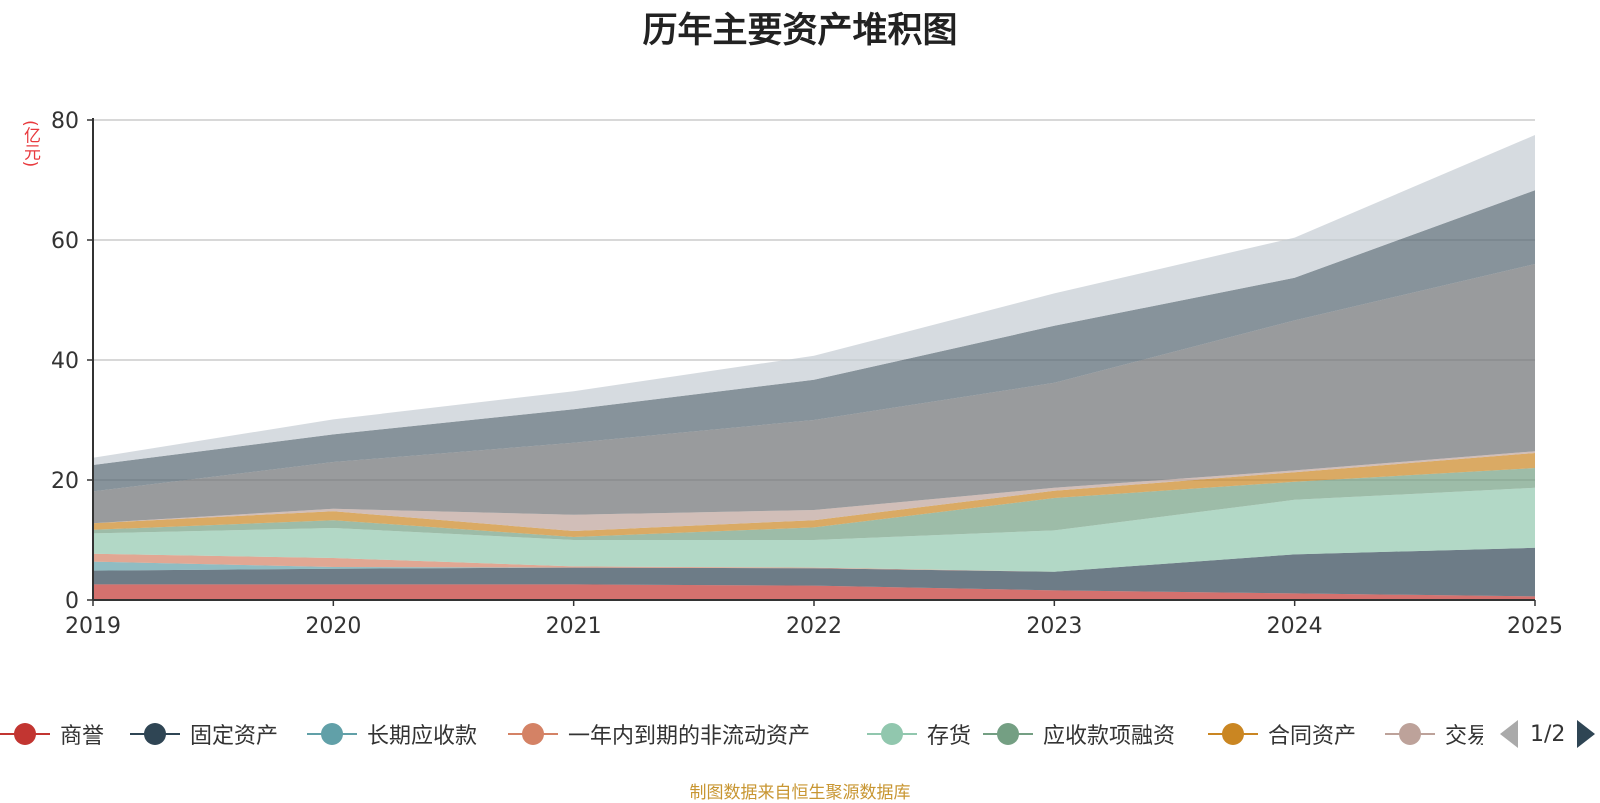 This screenshot has width=1600, height=803. What do you see at coordinates (72, 601) in the screenshot?
I see `y-tick-label: 0` at bounding box center [72, 601].